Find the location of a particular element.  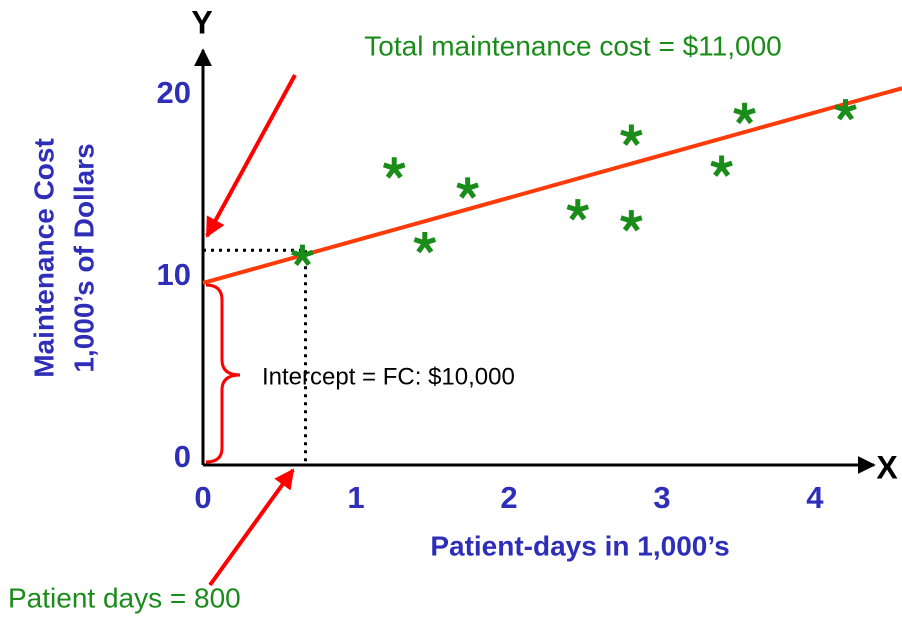

x-letter: X is located at coordinates (887, 467).